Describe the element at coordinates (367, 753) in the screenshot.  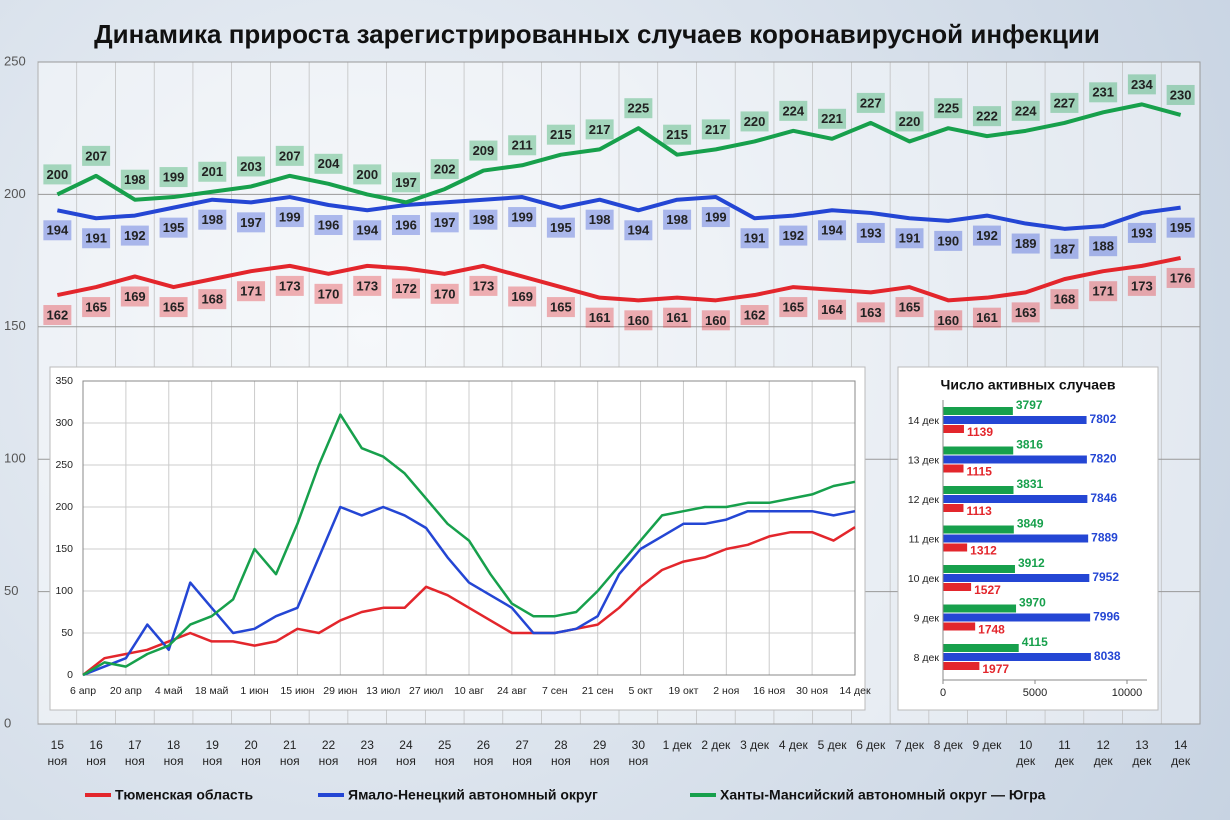
I see `x-tick-label: 23 ноя` at that location.